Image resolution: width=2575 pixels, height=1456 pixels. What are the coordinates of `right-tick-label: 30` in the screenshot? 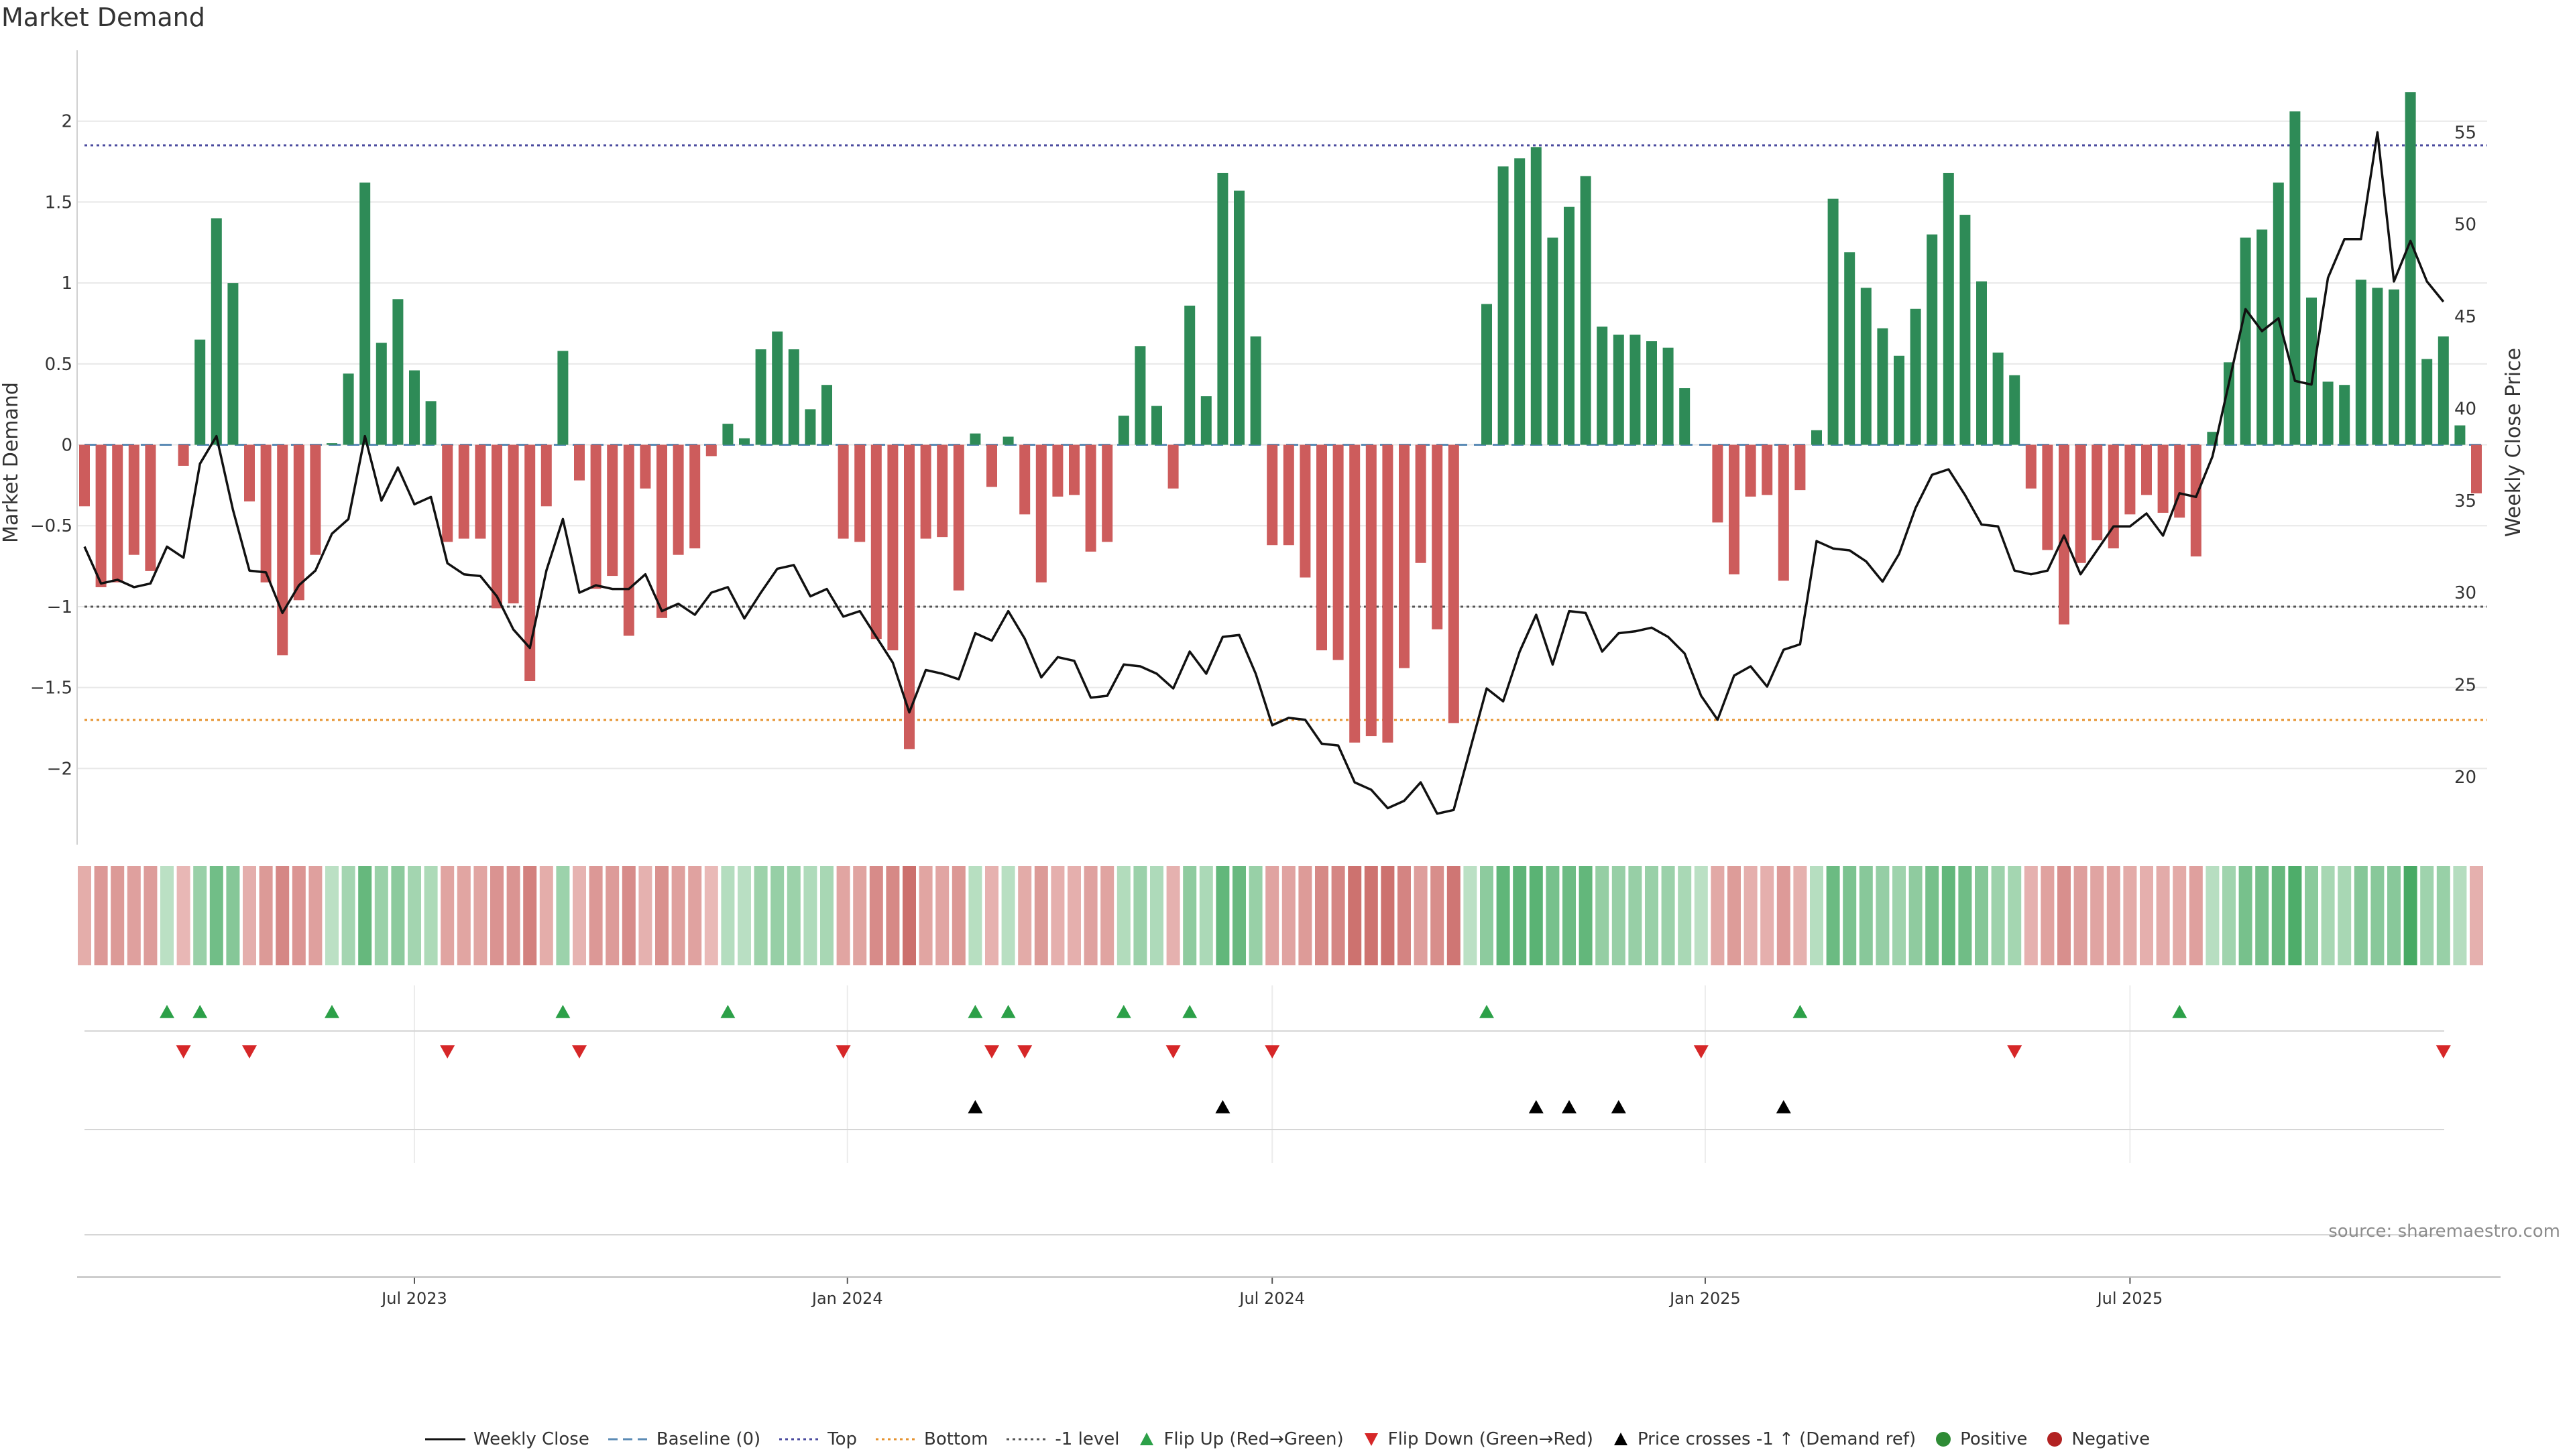 It's located at (2465, 593).